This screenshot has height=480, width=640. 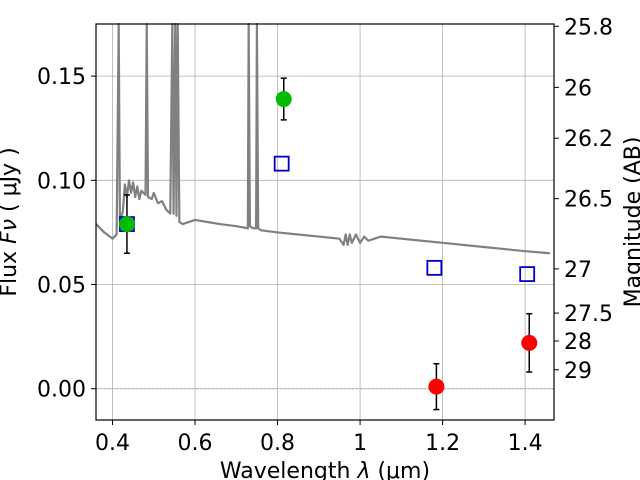 I want to click on y-tick-label: 0.05, so click(x=61, y=286).